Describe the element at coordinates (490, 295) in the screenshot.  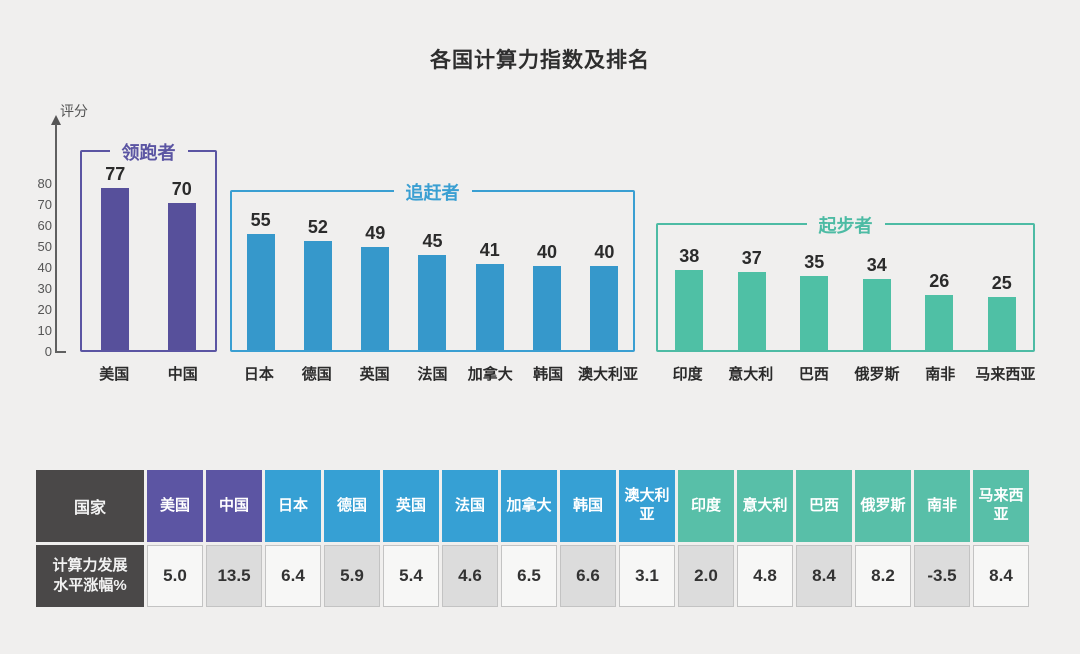
I see `bar-item: 41` at that location.